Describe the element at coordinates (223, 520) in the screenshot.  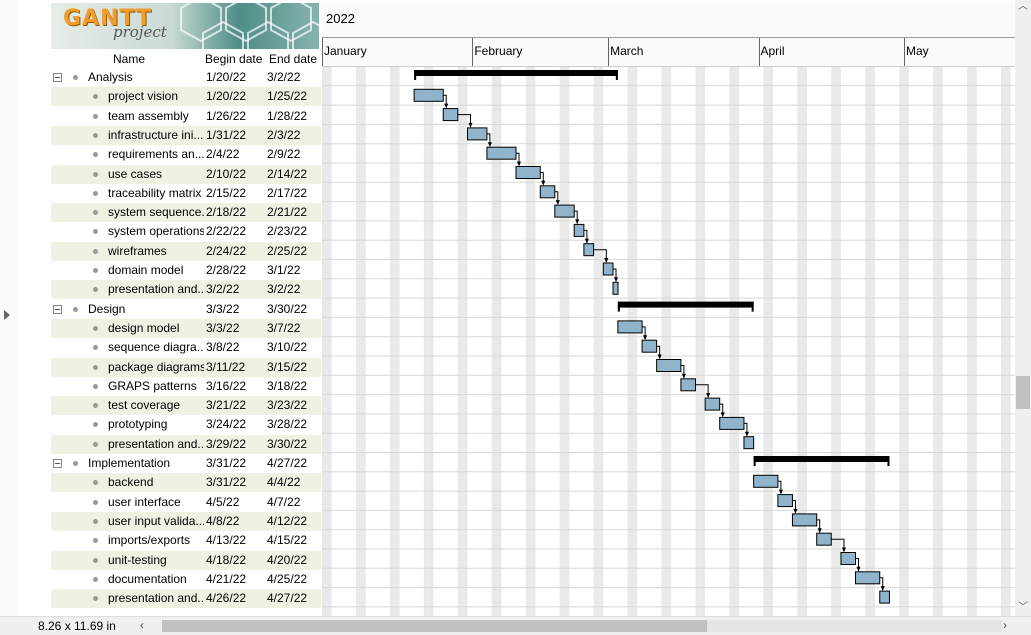
I see `task-begin-date: 4/8/22` at that location.